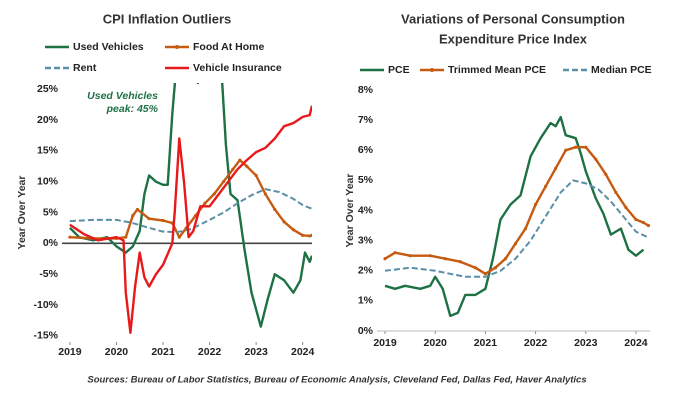 This screenshot has height=405, width=675. I want to click on y-tick-label: 4%, so click(366, 210).